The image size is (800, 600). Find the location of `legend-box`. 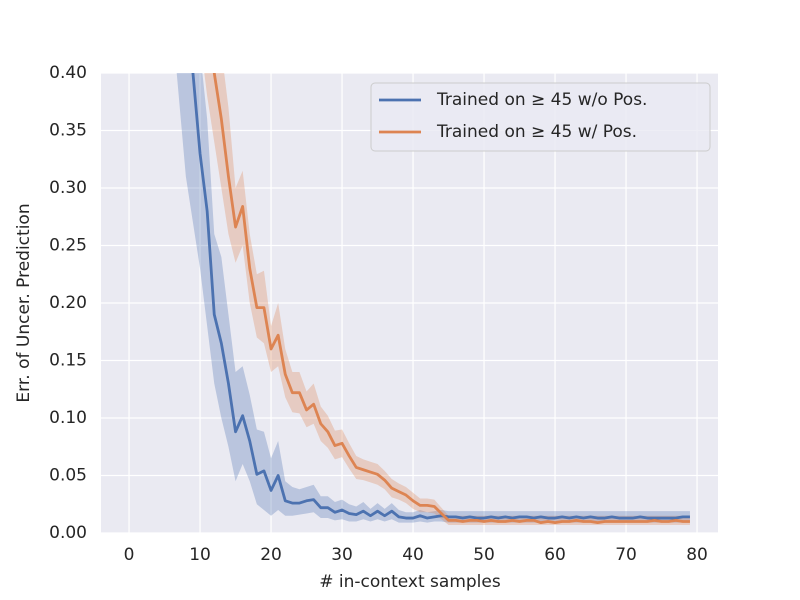

legend-box is located at coordinates (540, 117).